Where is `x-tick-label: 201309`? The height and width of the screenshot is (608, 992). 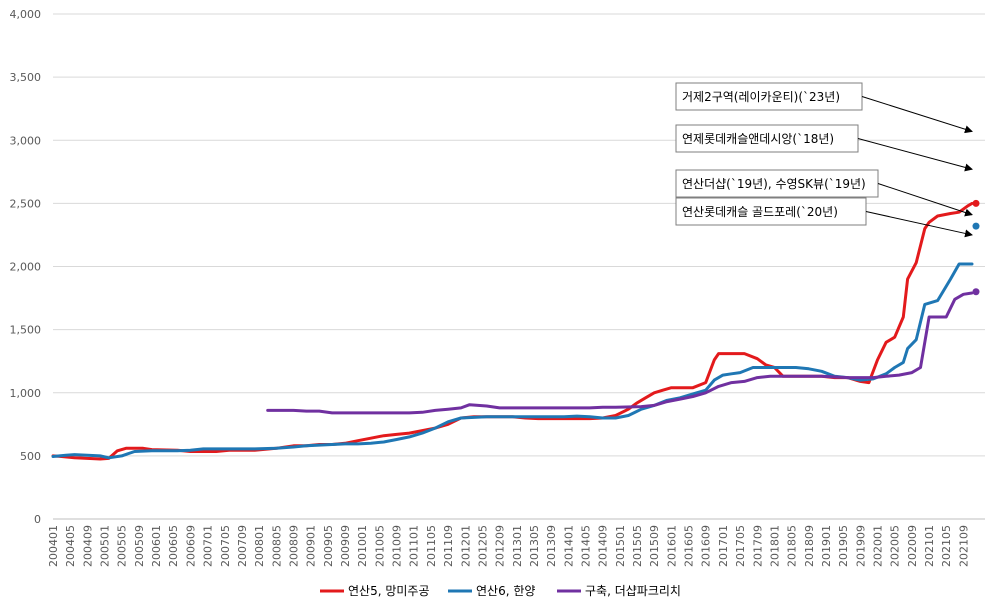
x-tick-label: 201309 is located at coordinates (551, 546).